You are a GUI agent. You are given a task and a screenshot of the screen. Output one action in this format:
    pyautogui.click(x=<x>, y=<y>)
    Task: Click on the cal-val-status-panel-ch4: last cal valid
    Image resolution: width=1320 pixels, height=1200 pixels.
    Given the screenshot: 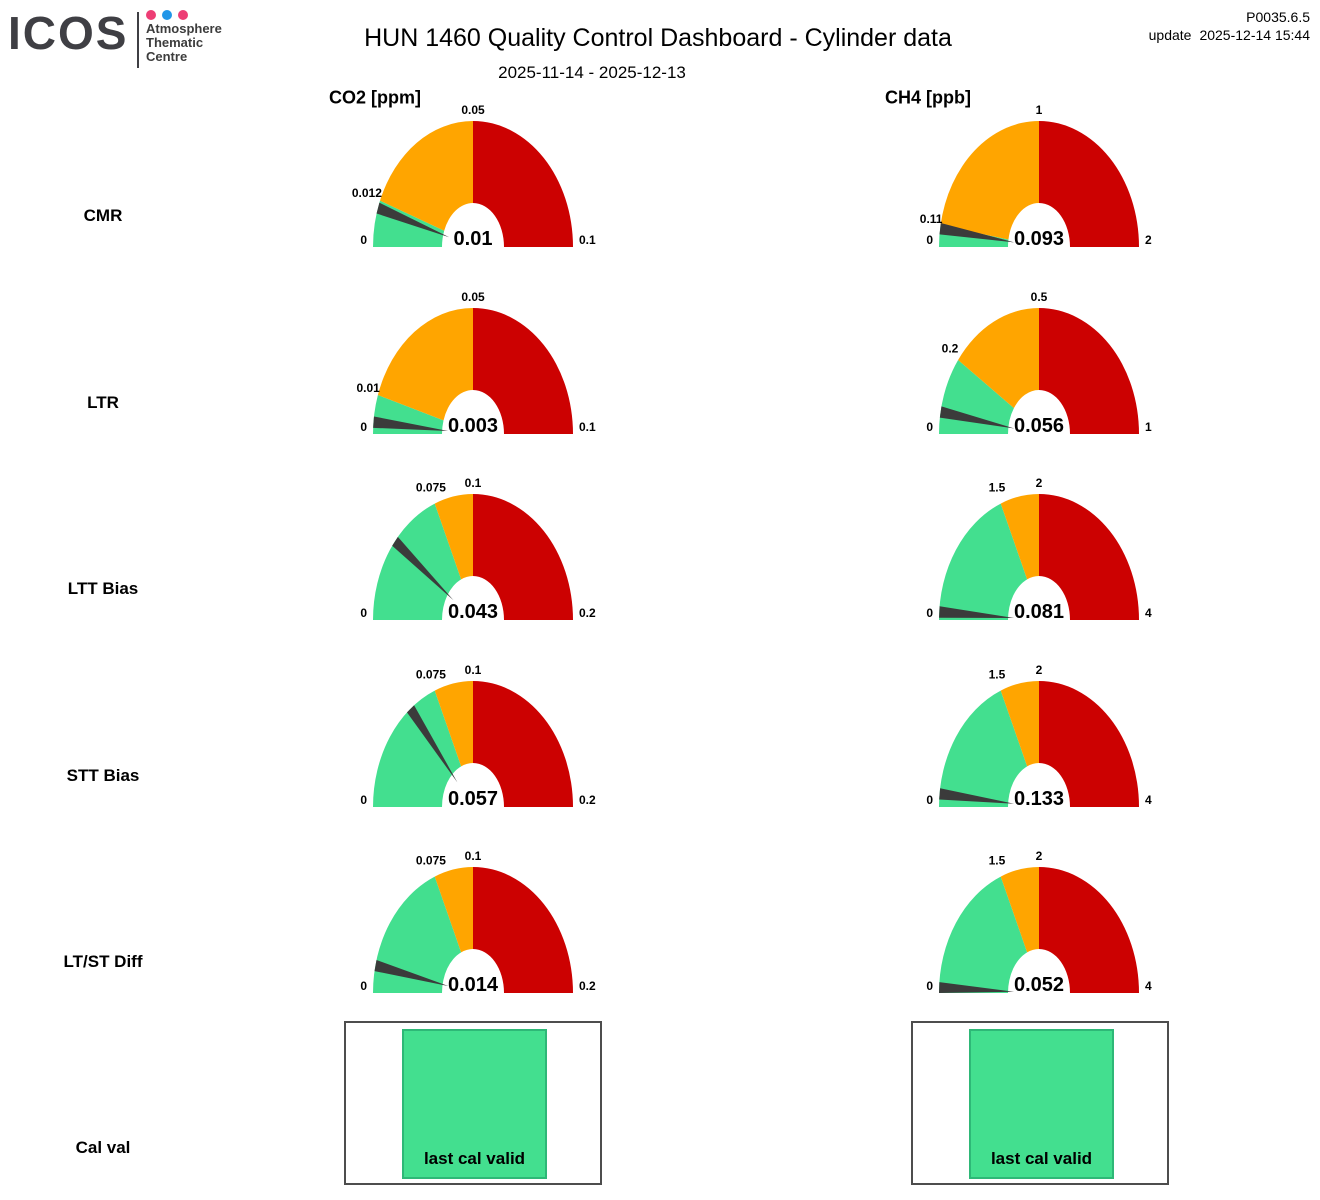 What is the action you would take?
    pyautogui.click(x=1041, y=1104)
    